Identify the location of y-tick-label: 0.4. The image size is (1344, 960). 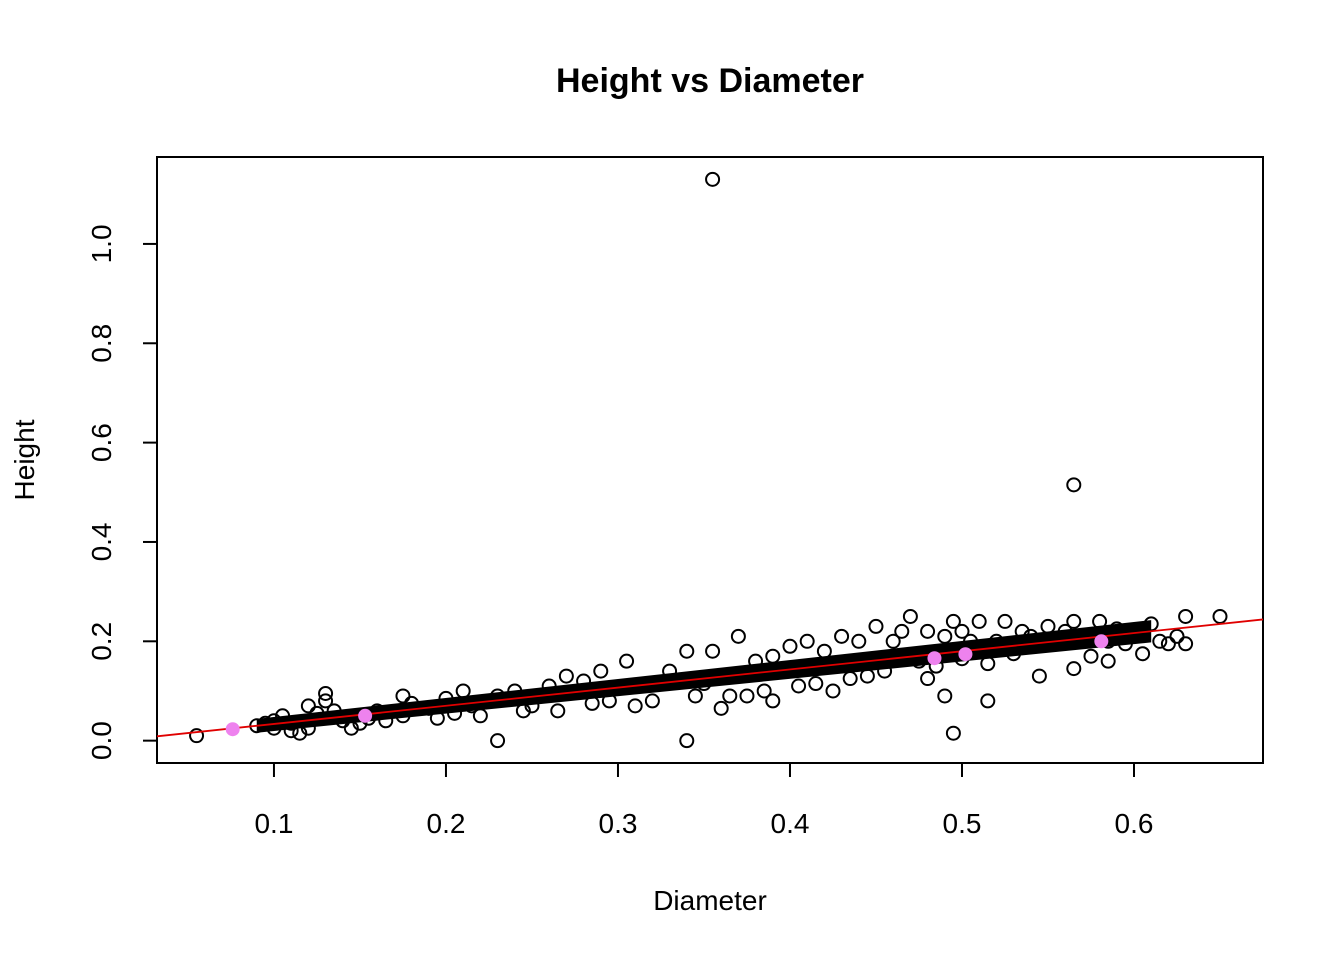
(101, 541).